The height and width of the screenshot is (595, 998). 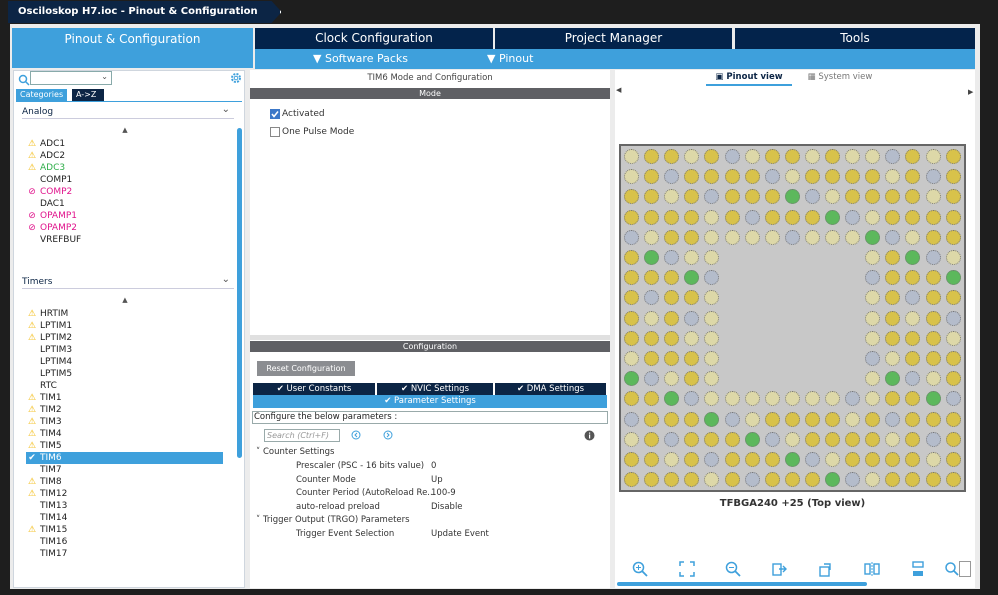 What do you see at coordinates (46, 554) in the screenshot?
I see `tree-item-tim17: TIM17` at bounding box center [46, 554].